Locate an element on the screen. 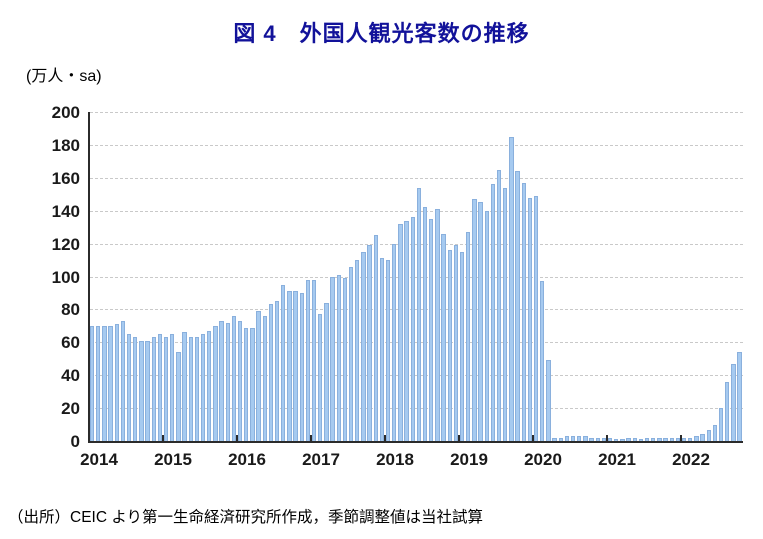  bar-2014-m12 is located at coordinates (160, 387).